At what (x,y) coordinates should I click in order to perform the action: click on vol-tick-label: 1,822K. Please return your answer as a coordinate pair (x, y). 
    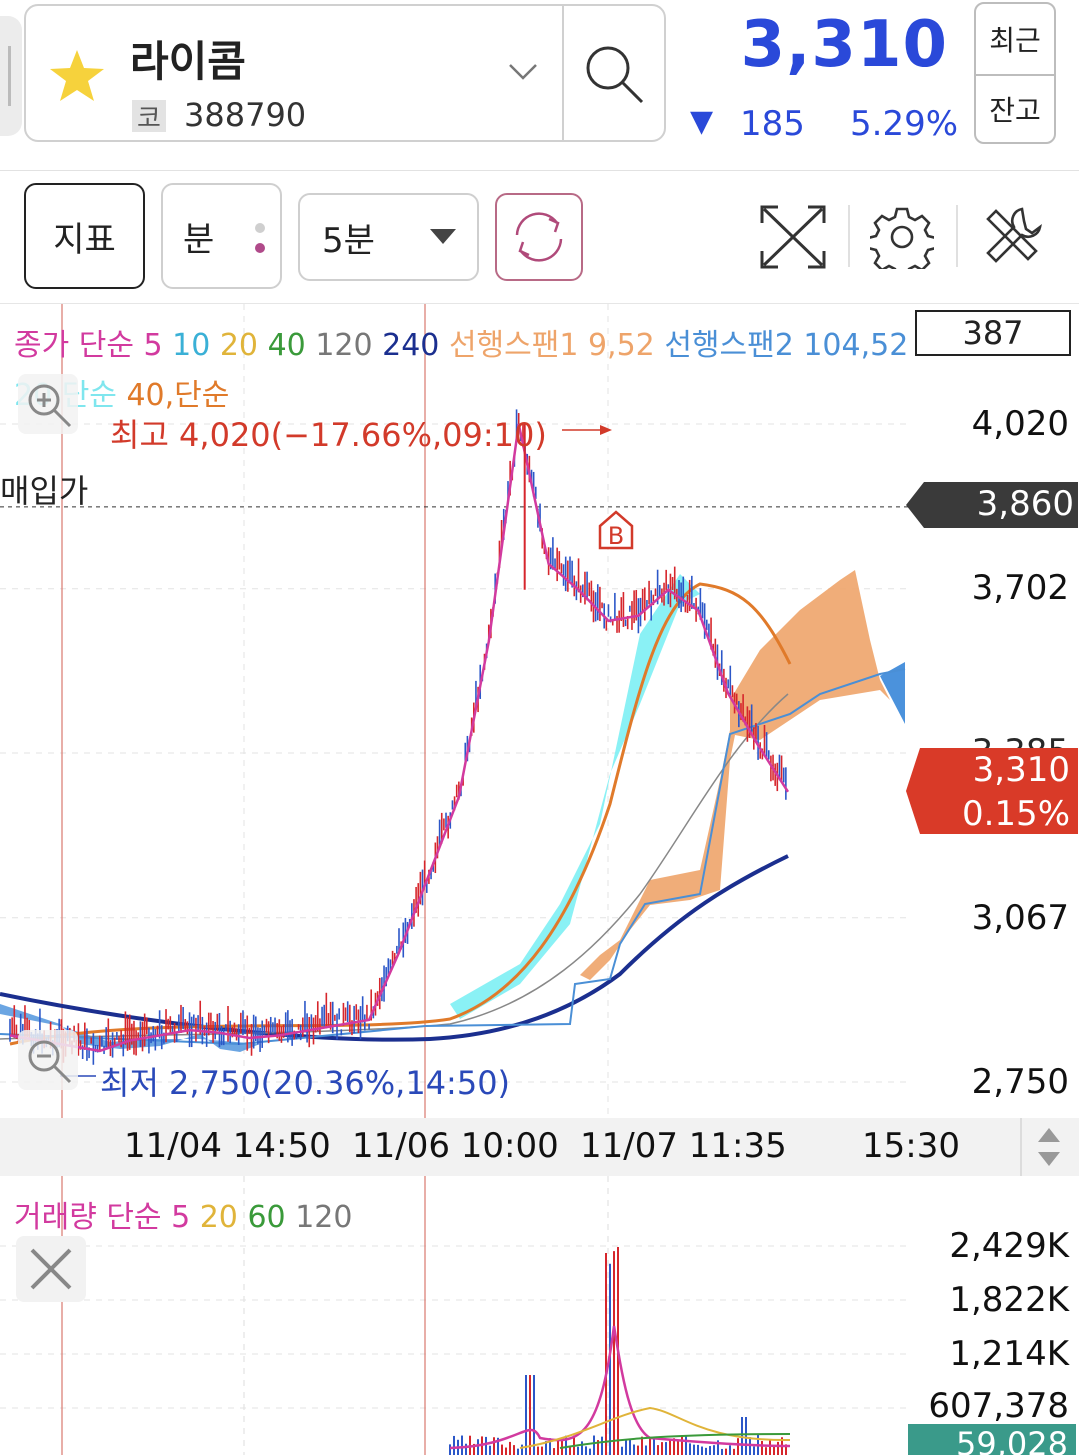
    Looking at the image, I should click on (1009, 1300).